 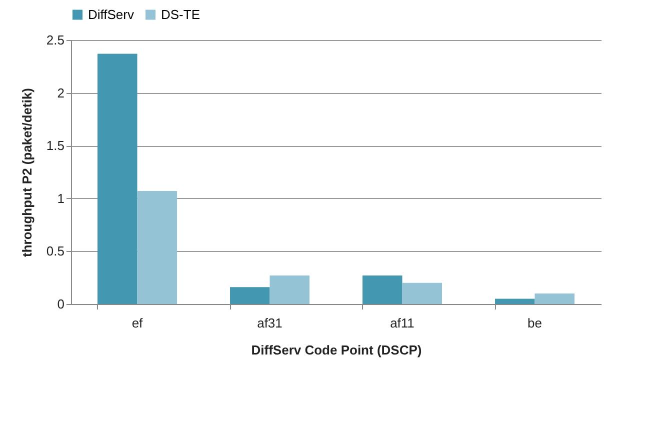 I want to click on y-tick-label: 2, so click(x=60, y=92).